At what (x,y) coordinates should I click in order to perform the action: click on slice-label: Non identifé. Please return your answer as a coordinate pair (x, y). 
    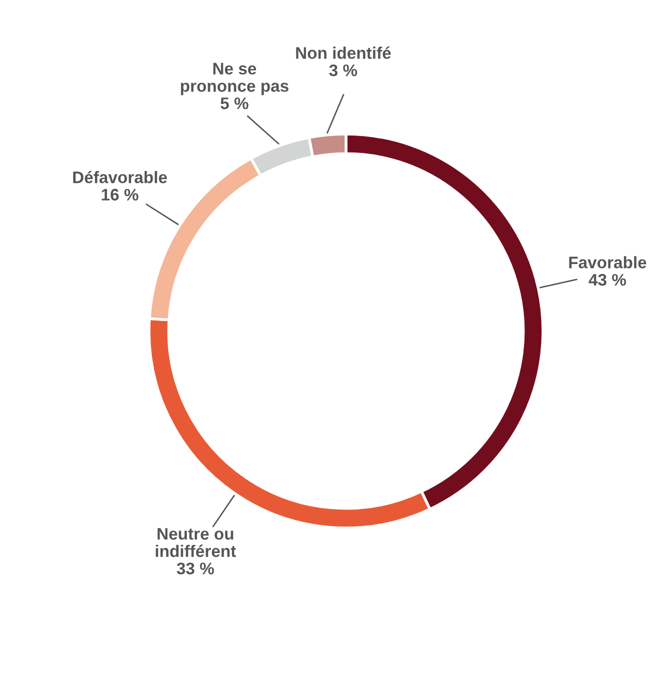
    Looking at the image, I should click on (343, 52).